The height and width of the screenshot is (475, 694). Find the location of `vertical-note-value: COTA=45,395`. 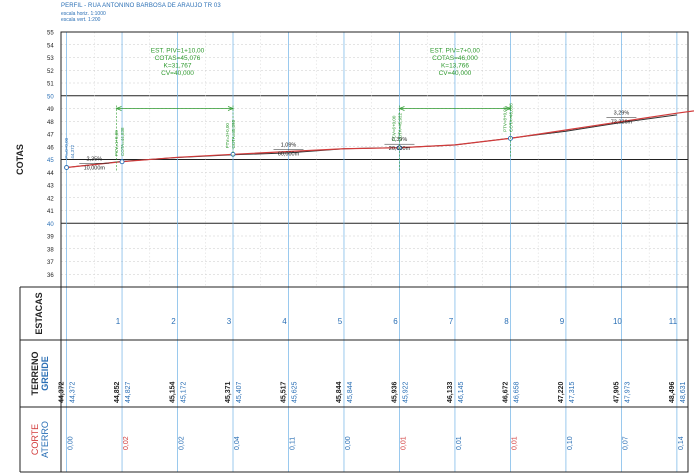

vertical-note-value: COTA=45,395 is located at coordinates (233, 133).